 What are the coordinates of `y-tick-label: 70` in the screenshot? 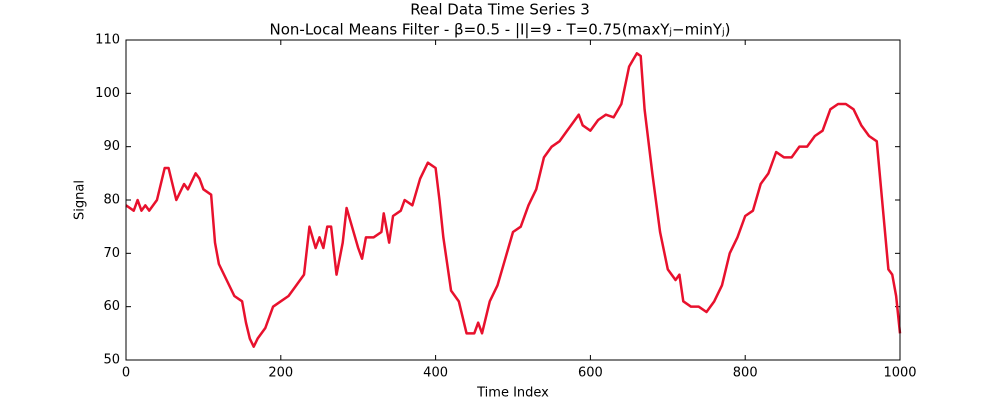 It's located at (111, 253).